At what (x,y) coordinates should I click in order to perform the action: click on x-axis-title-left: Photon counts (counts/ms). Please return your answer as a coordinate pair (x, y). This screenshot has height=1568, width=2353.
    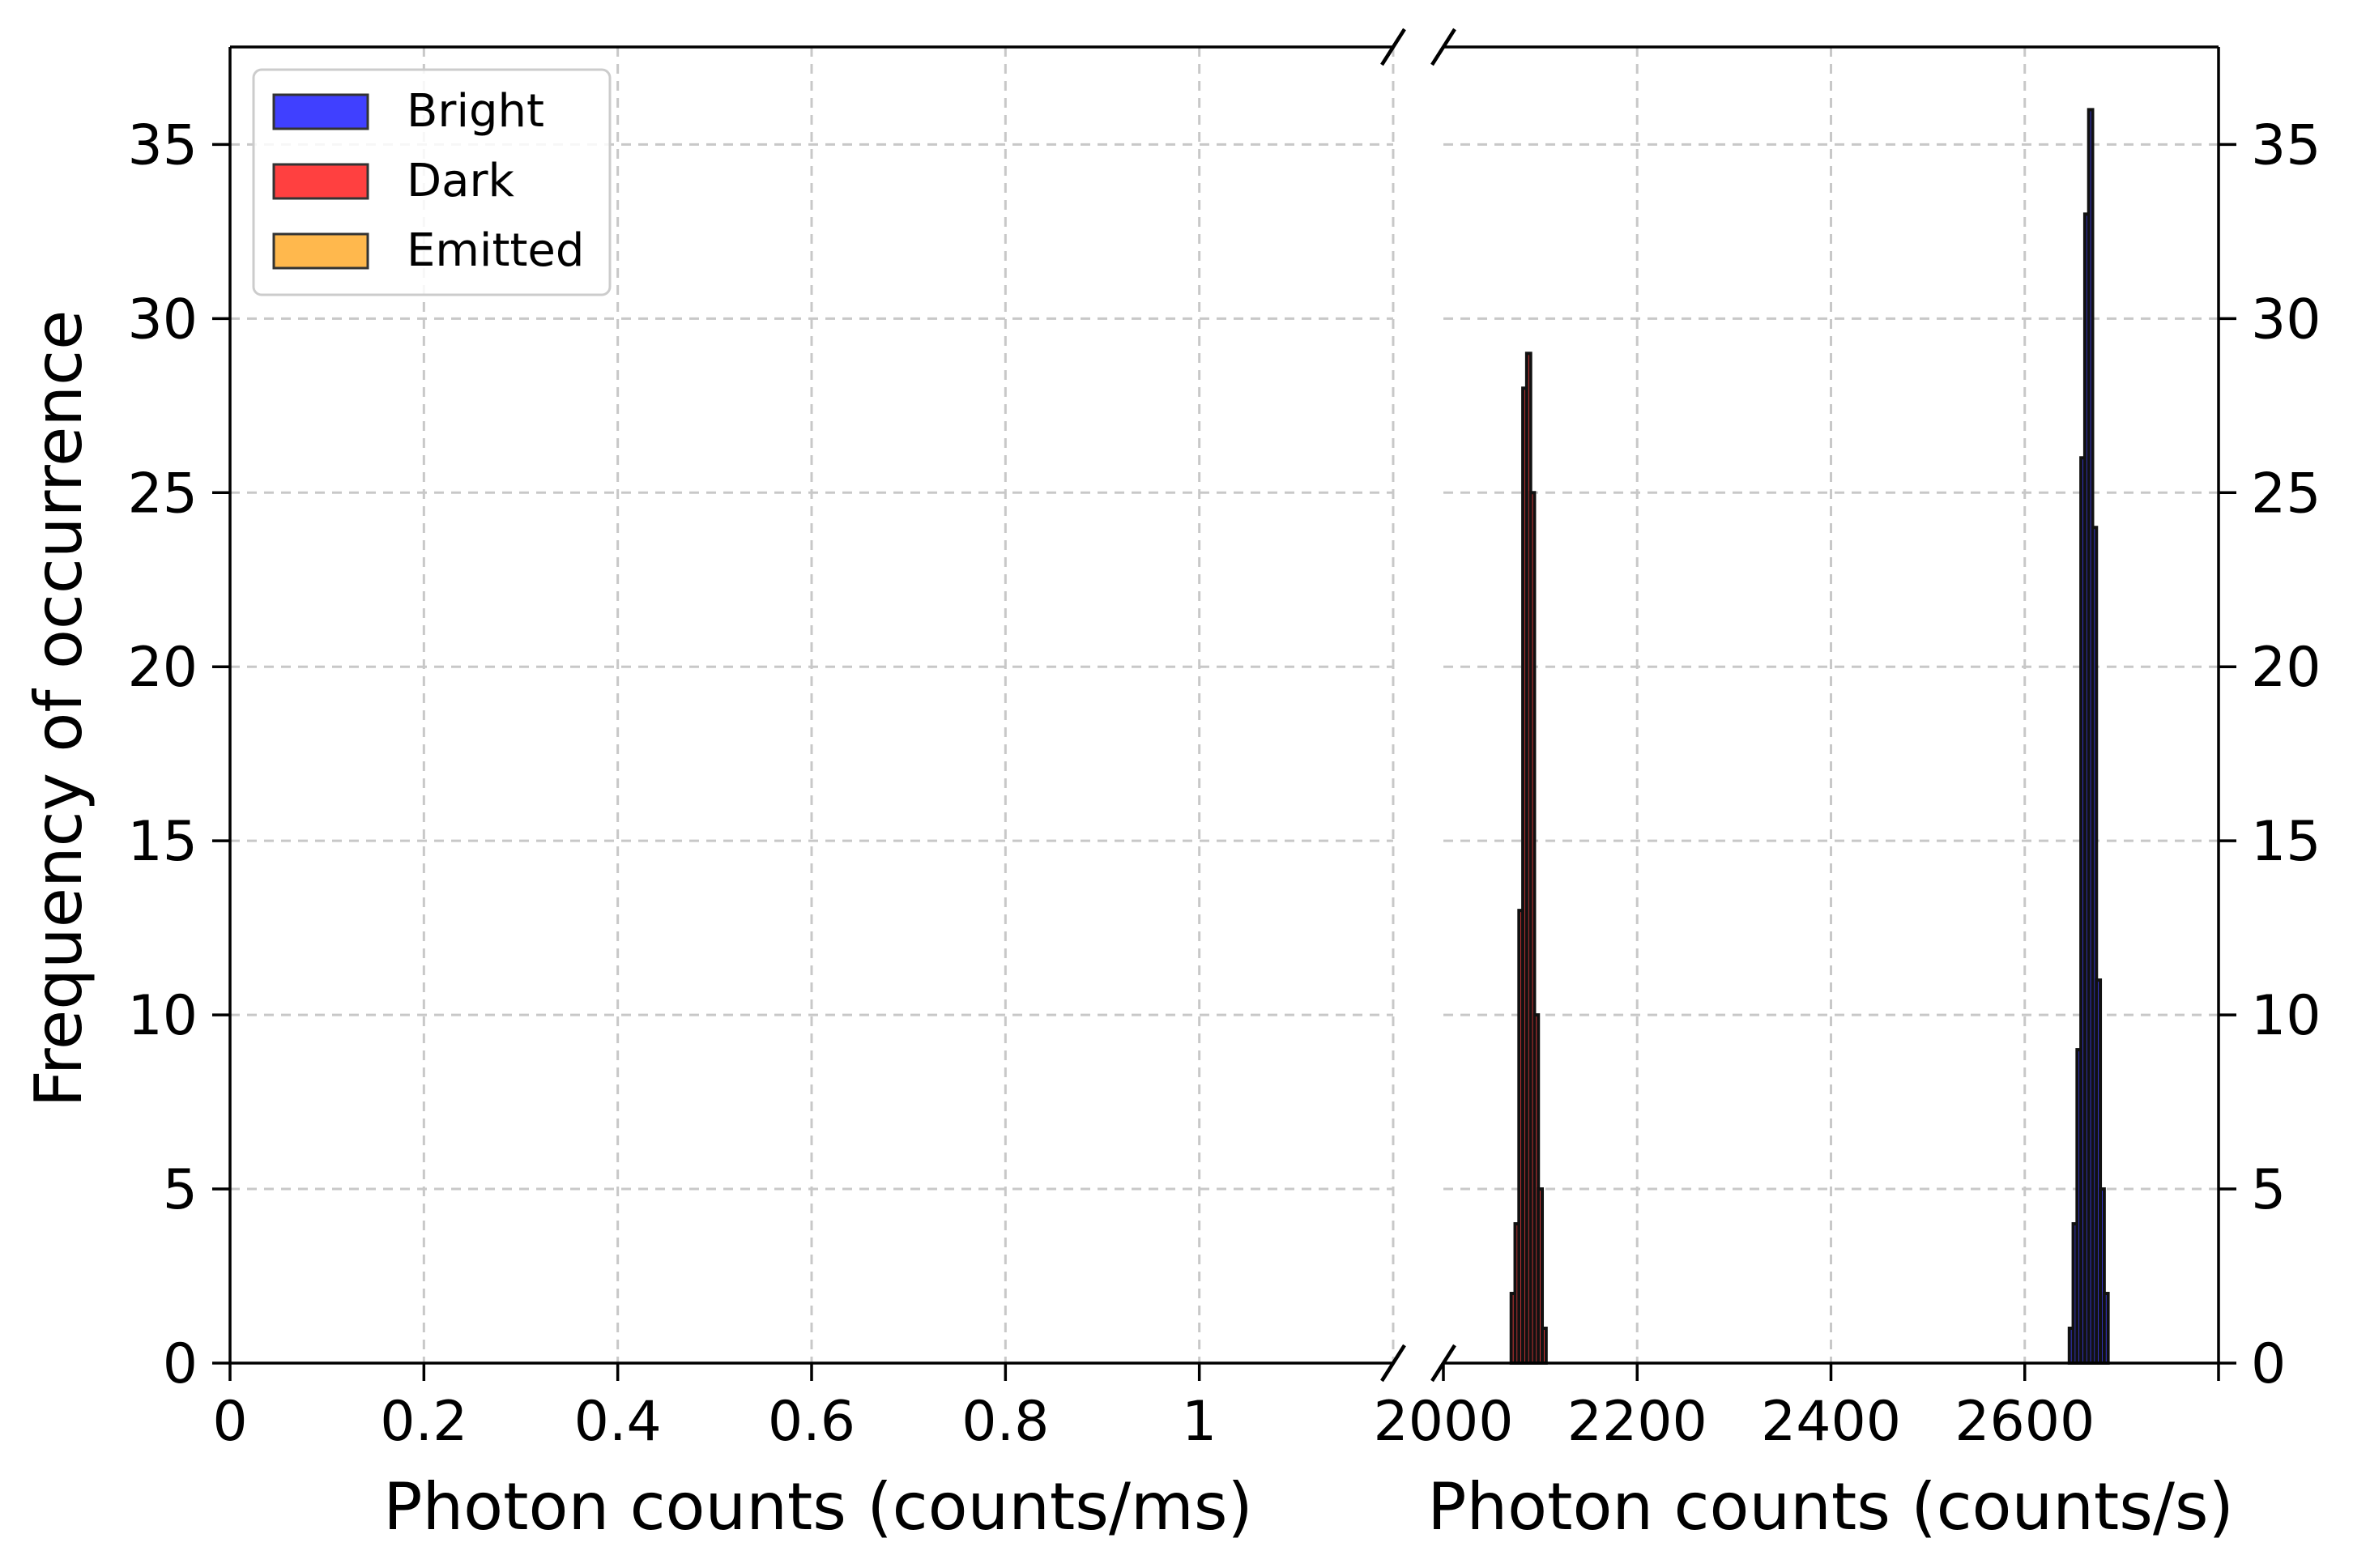
    Looking at the image, I should click on (818, 1507).